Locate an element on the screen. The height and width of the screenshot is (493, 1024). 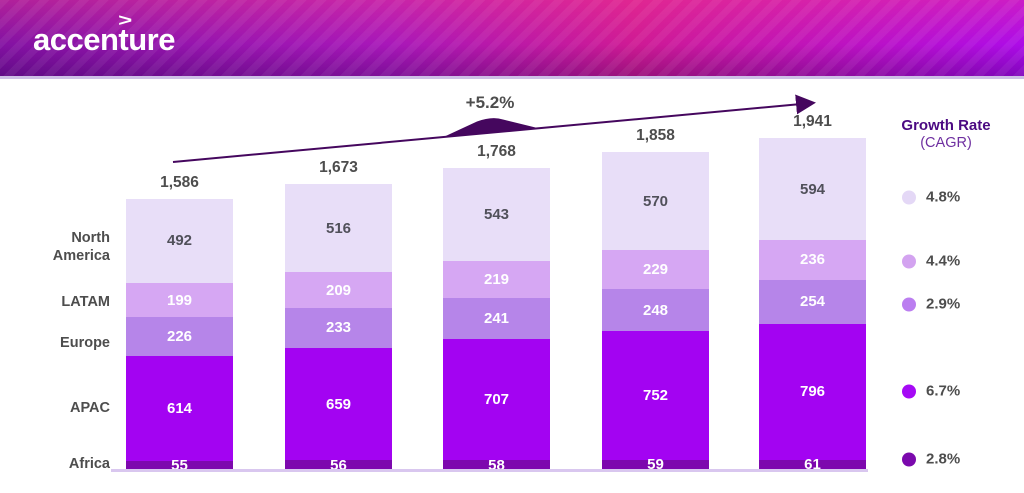
accenture-chevron-icon: > is located at coordinates (125, 20).